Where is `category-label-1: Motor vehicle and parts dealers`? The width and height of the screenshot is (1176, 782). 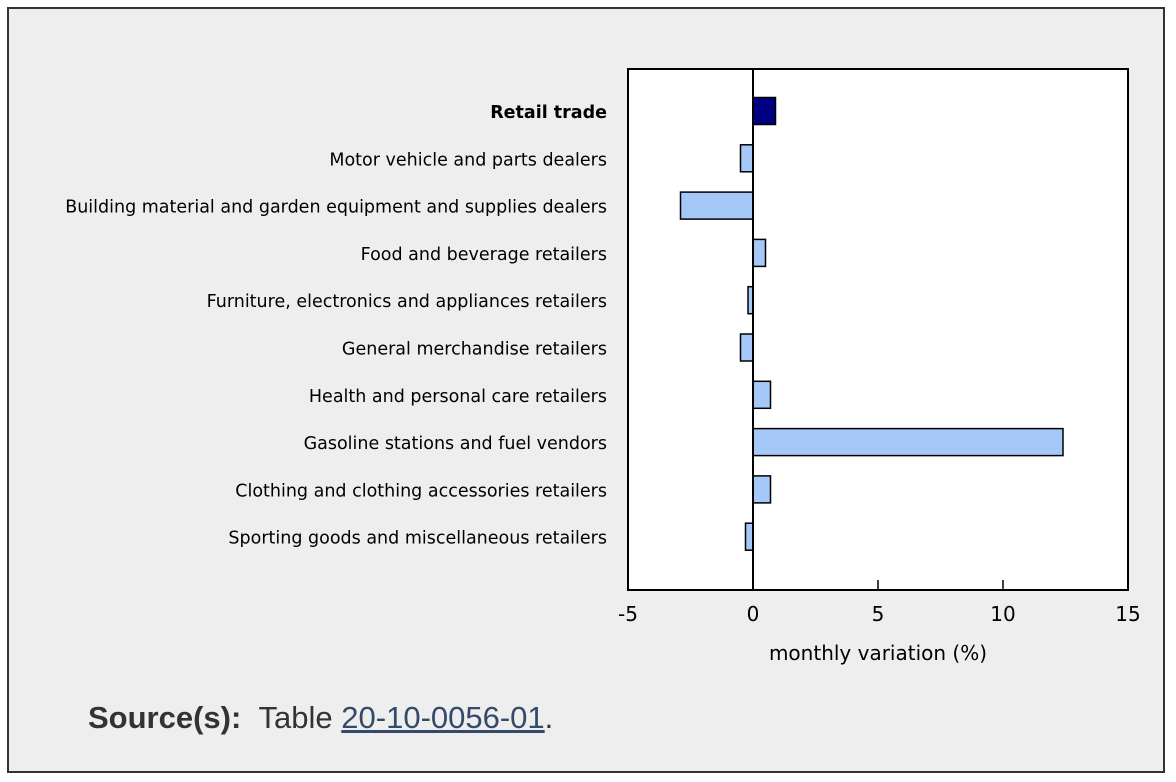
category-label-1: Motor vehicle and parts dealers is located at coordinates (468, 160).